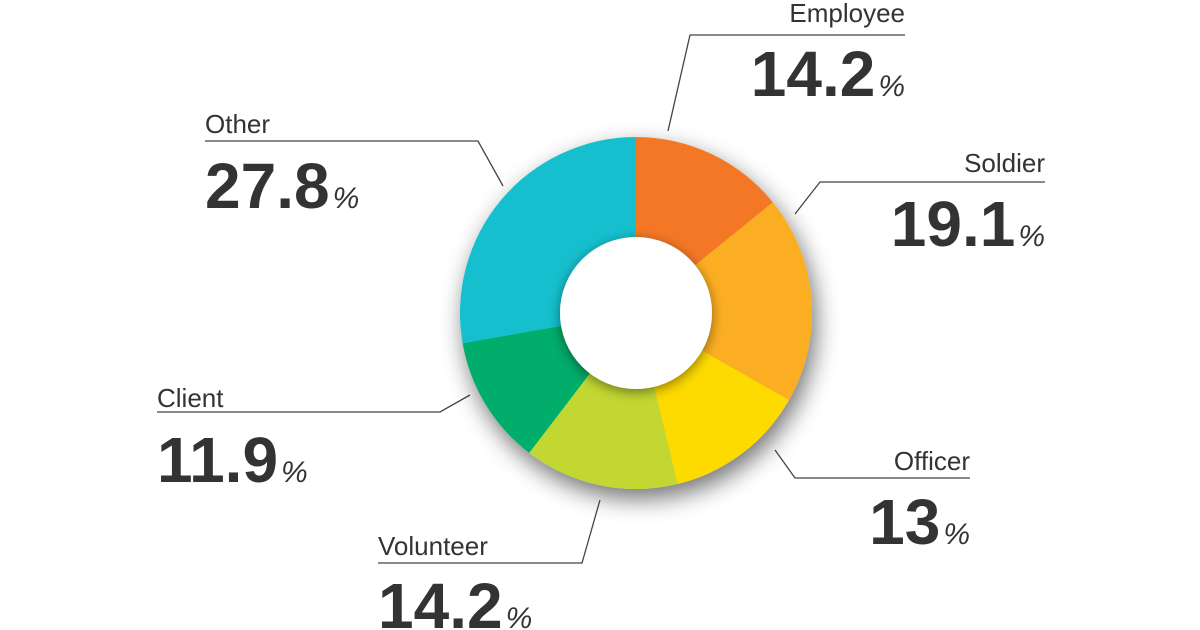 This screenshot has height=630, width=1200. What do you see at coordinates (1004, 163) in the screenshot?
I see `slice-label-soldier: Soldier` at bounding box center [1004, 163].